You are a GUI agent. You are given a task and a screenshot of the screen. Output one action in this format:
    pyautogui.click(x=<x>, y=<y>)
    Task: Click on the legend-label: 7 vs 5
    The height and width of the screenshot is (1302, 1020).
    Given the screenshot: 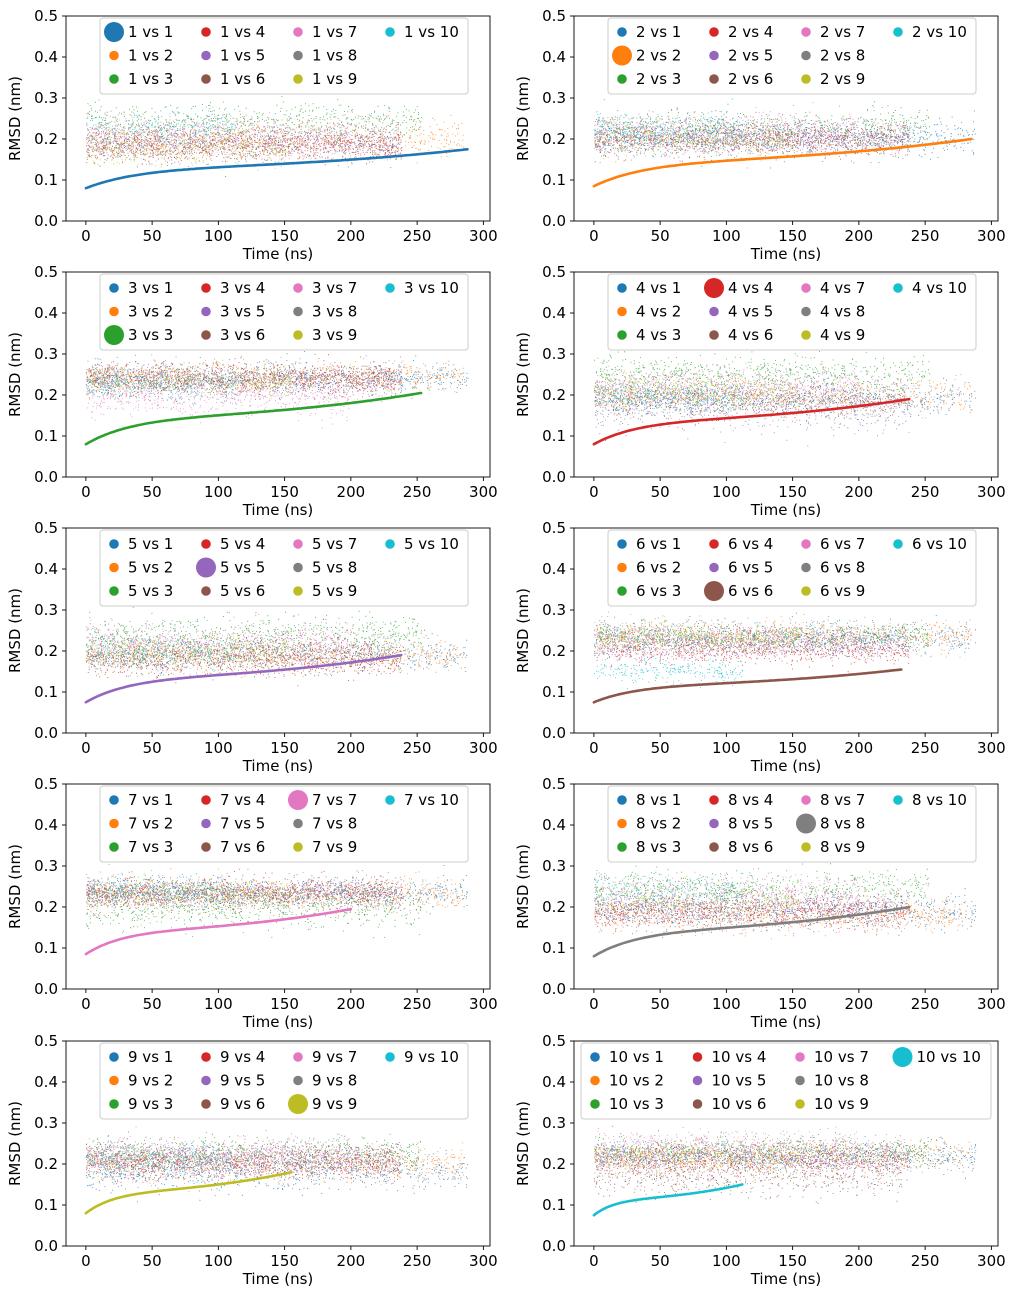 What is the action you would take?
    pyautogui.click(x=242, y=824)
    